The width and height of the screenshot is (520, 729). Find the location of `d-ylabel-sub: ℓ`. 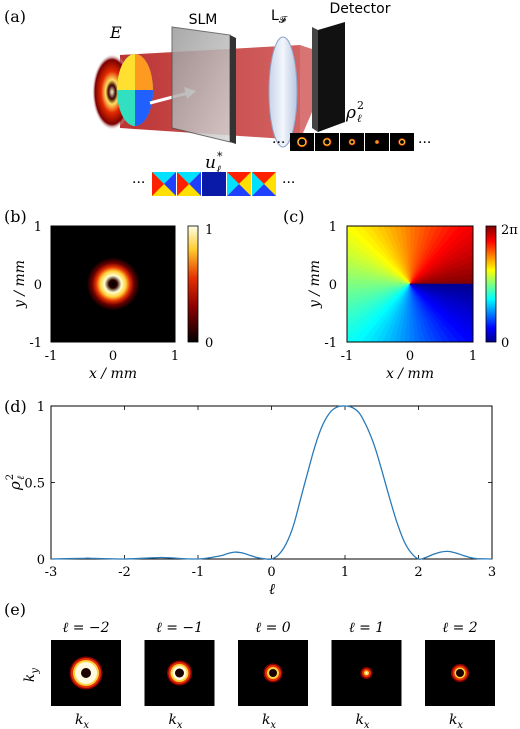

d-ylabel-sub: ℓ is located at coordinates (21, 478).